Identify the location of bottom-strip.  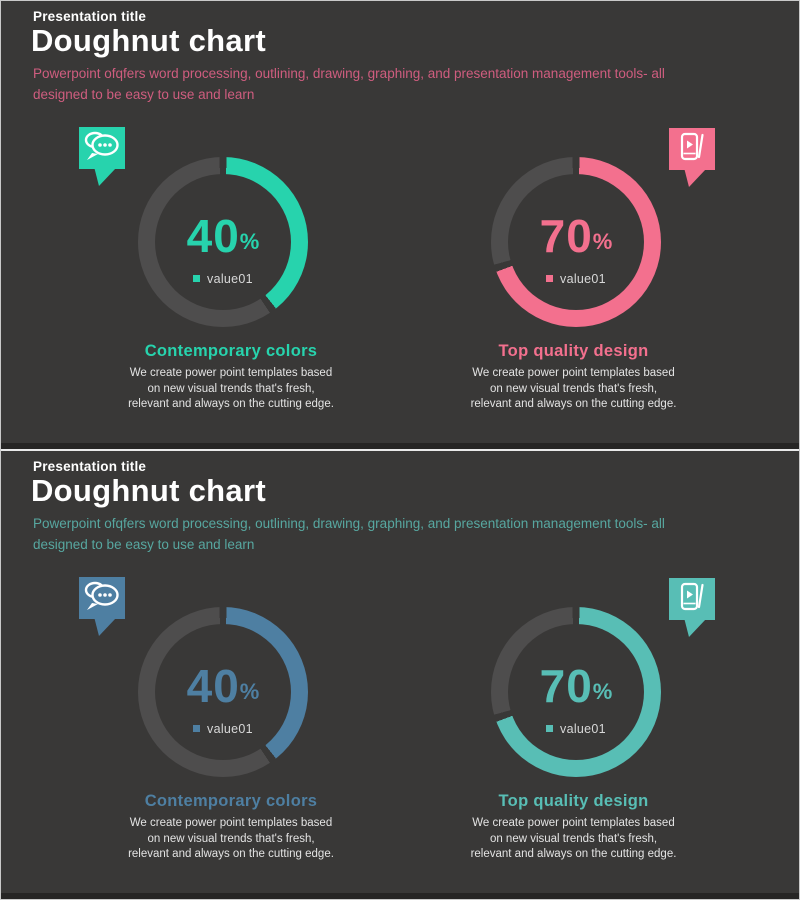
(400, 896).